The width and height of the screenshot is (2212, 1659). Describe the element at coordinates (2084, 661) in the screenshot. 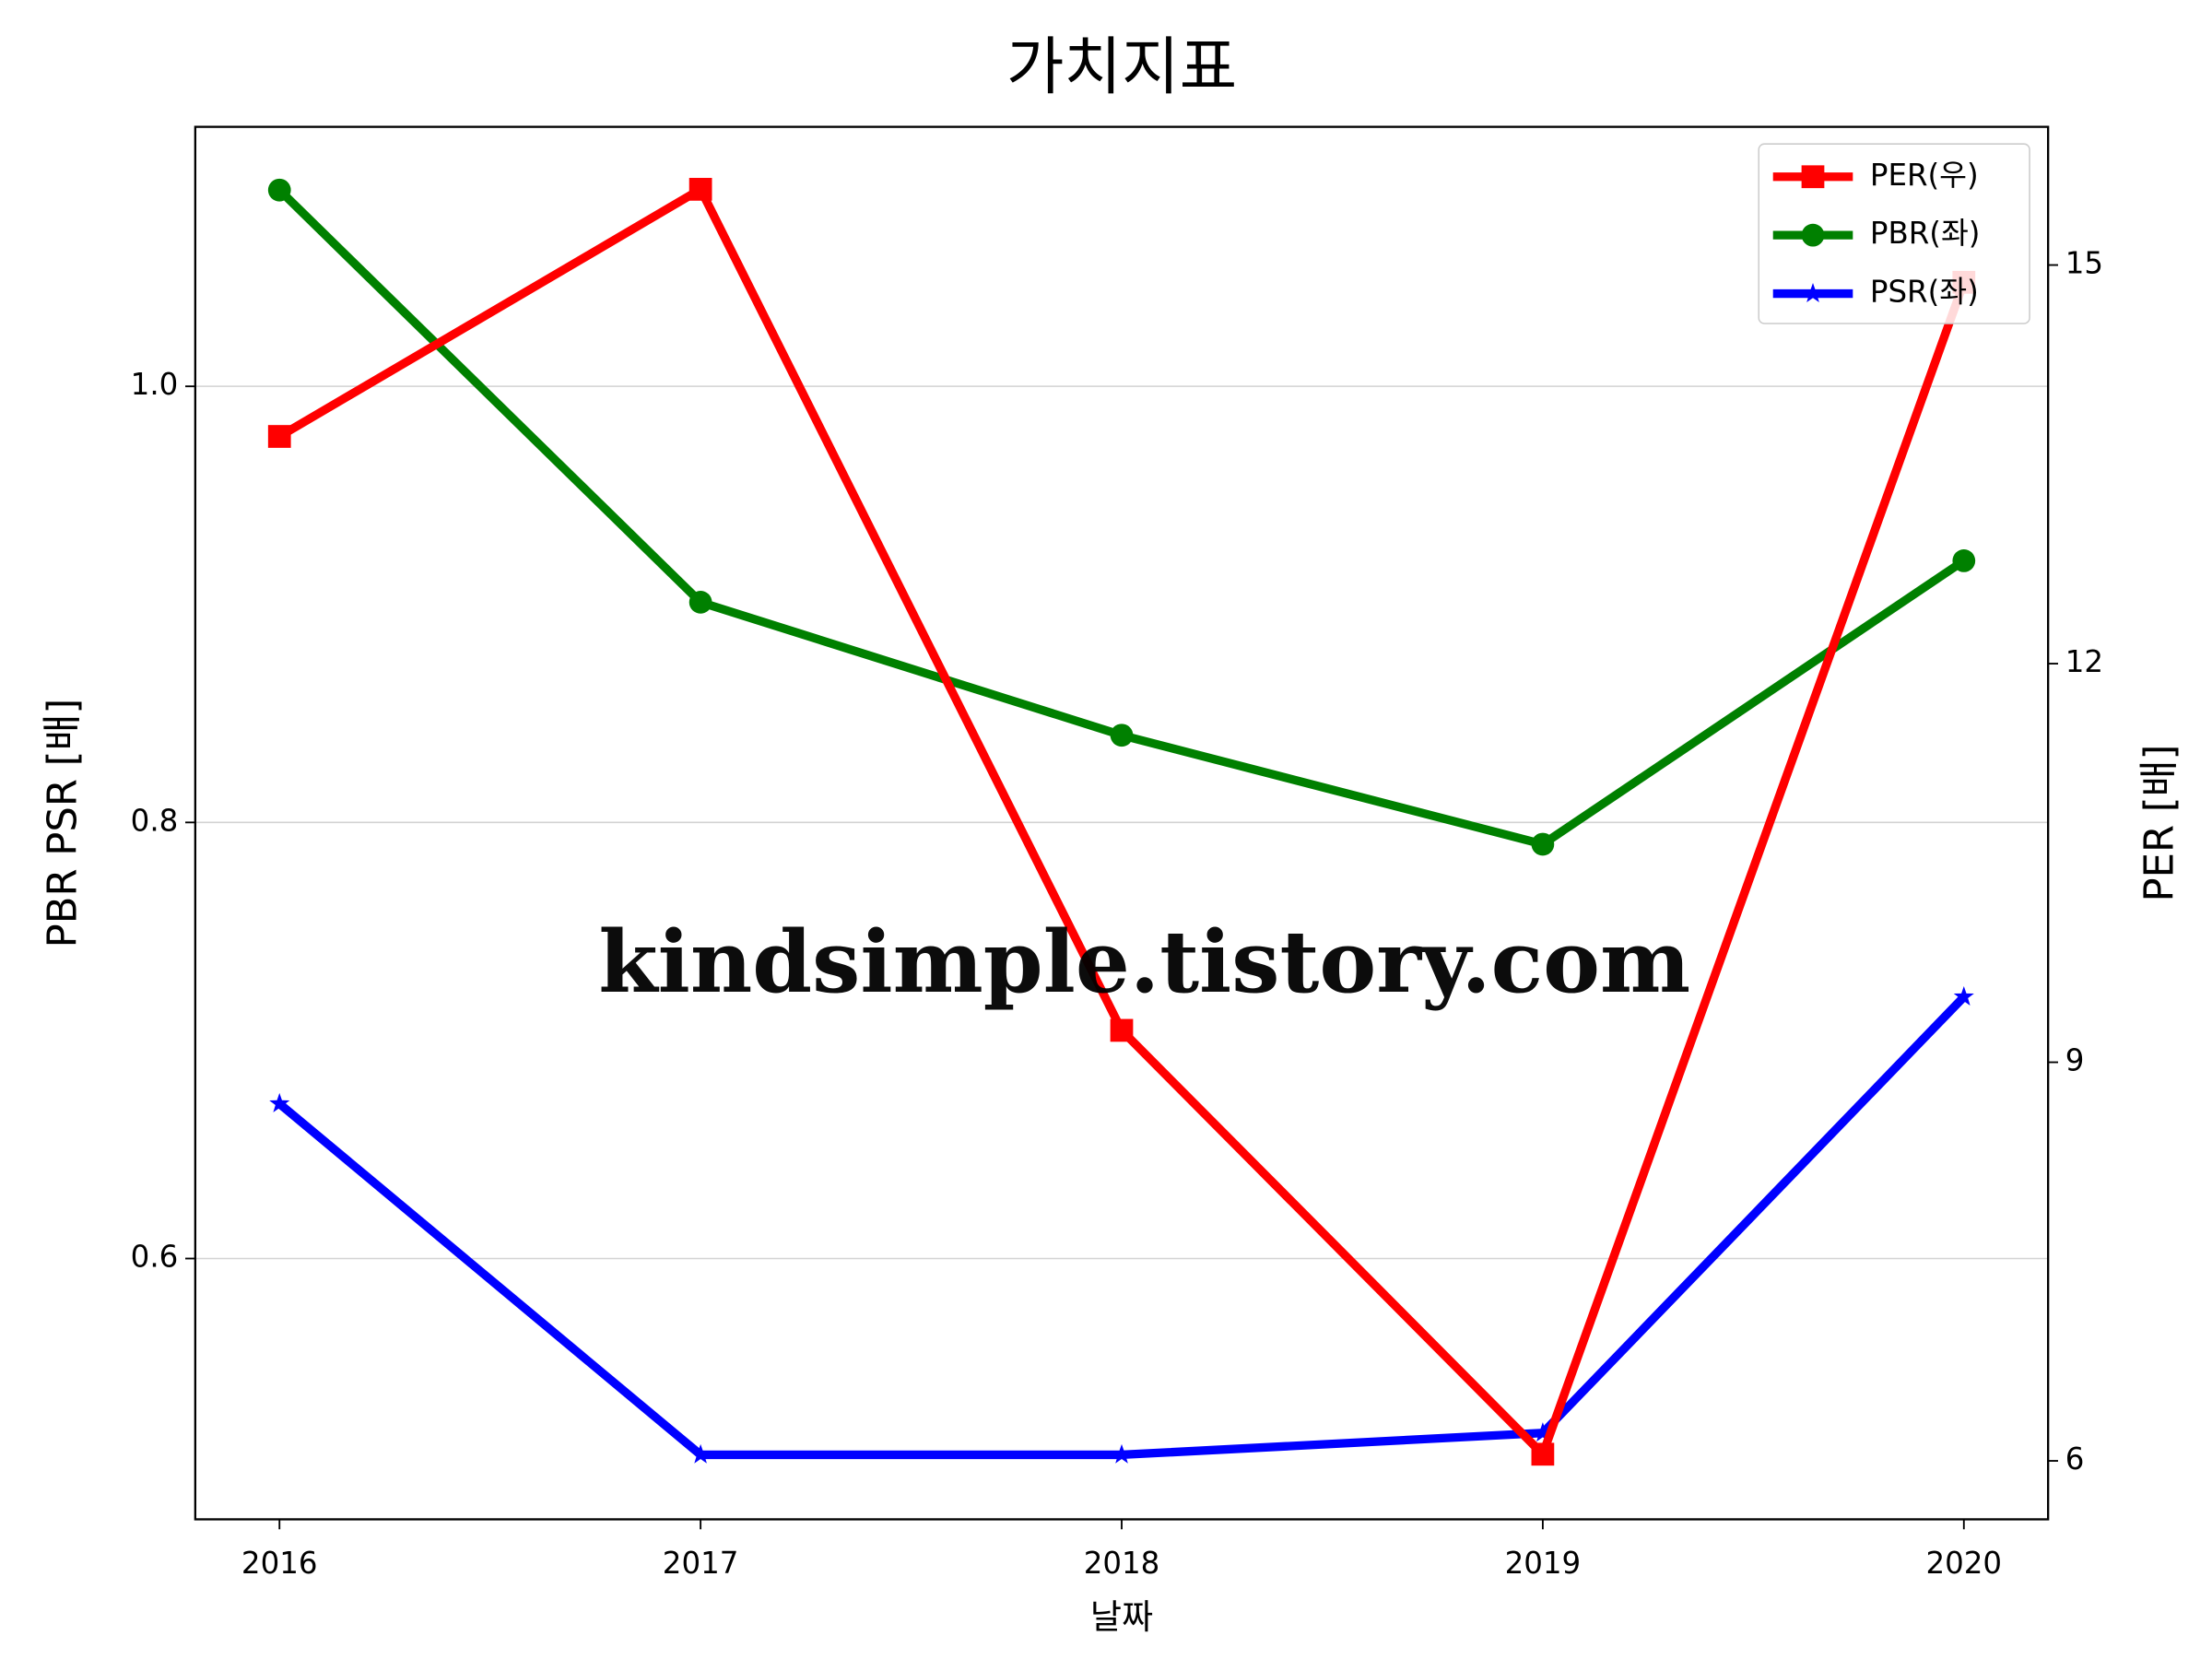

I see `y2-tick-label: 12` at that location.